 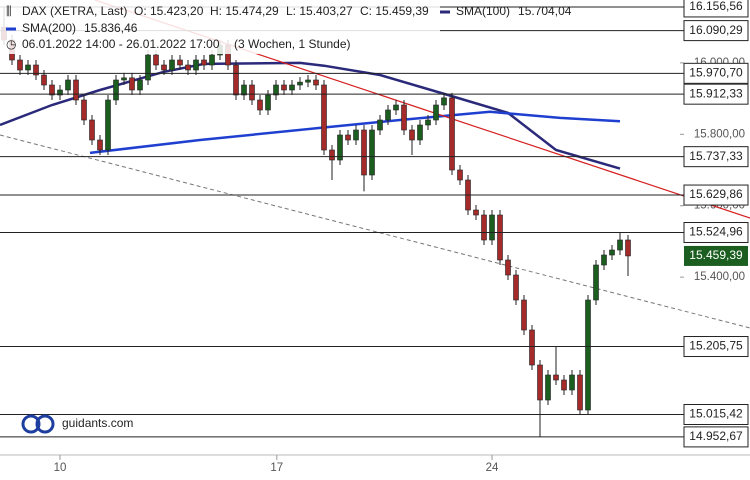 What do you see at coordinates (483, 11) in the screenshot?
I see `legend-label: SMA(100)` at bounding box center [483, 11].